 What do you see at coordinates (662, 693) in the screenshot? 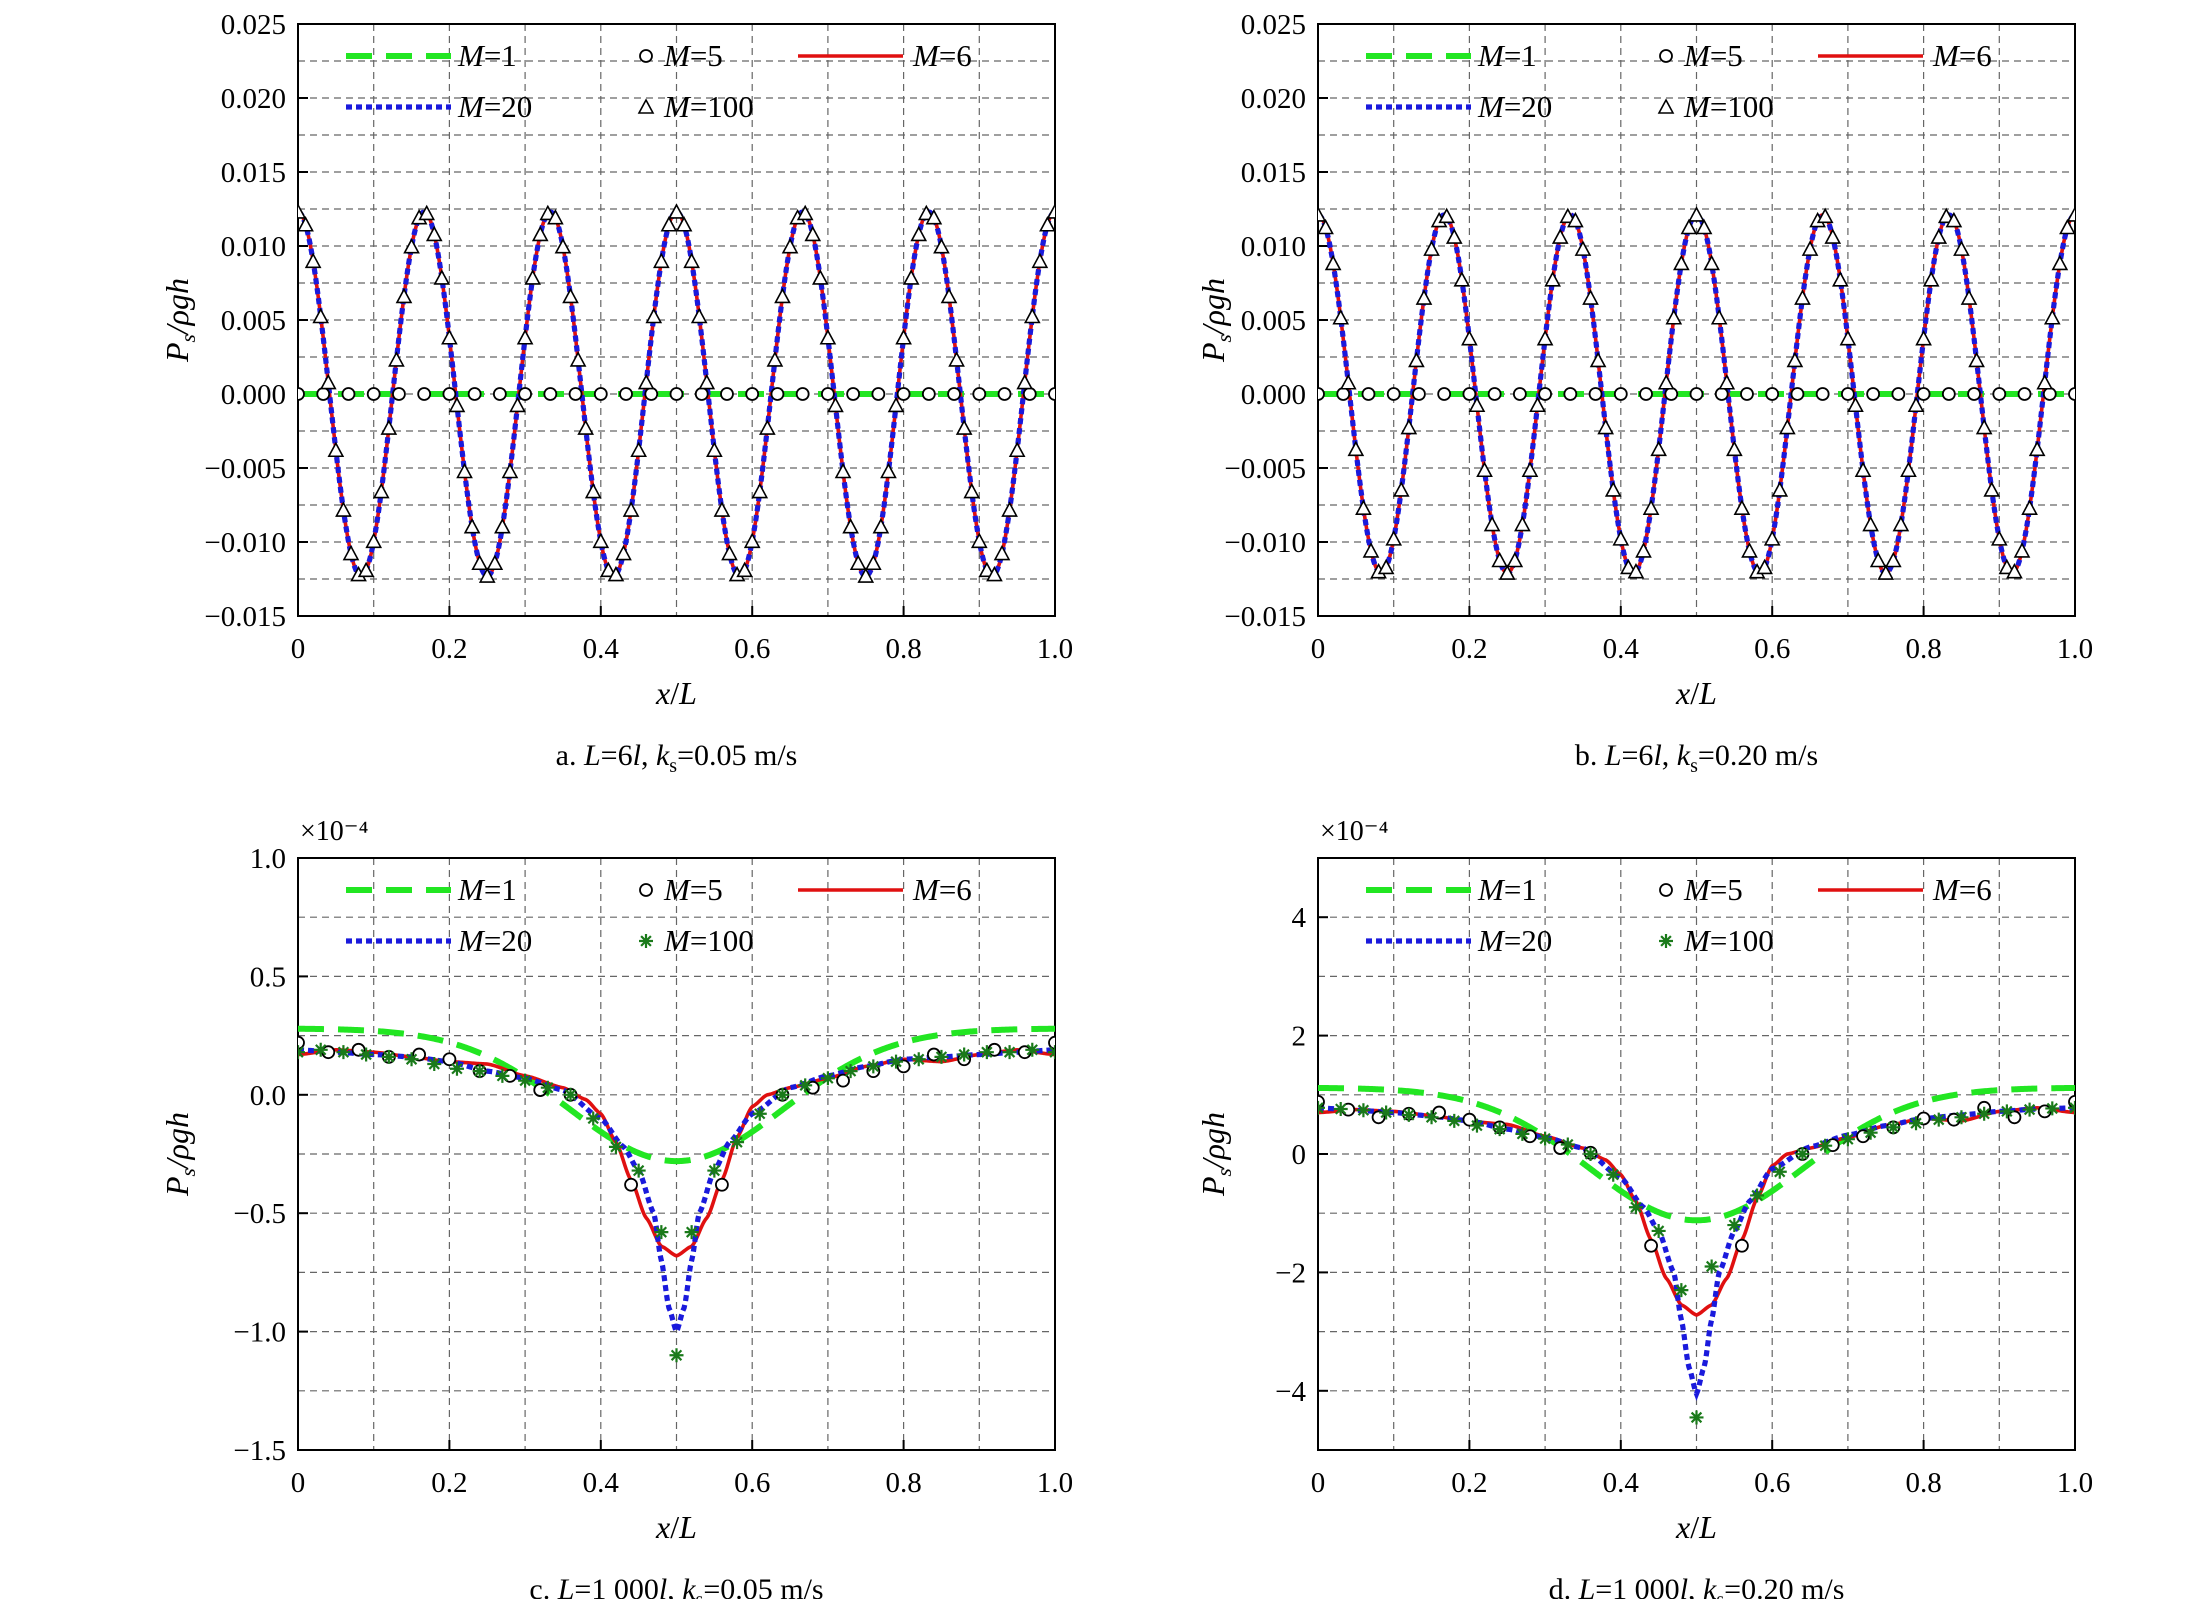
I see `x-axis-title-x: x` at bounding box center [662, 693].